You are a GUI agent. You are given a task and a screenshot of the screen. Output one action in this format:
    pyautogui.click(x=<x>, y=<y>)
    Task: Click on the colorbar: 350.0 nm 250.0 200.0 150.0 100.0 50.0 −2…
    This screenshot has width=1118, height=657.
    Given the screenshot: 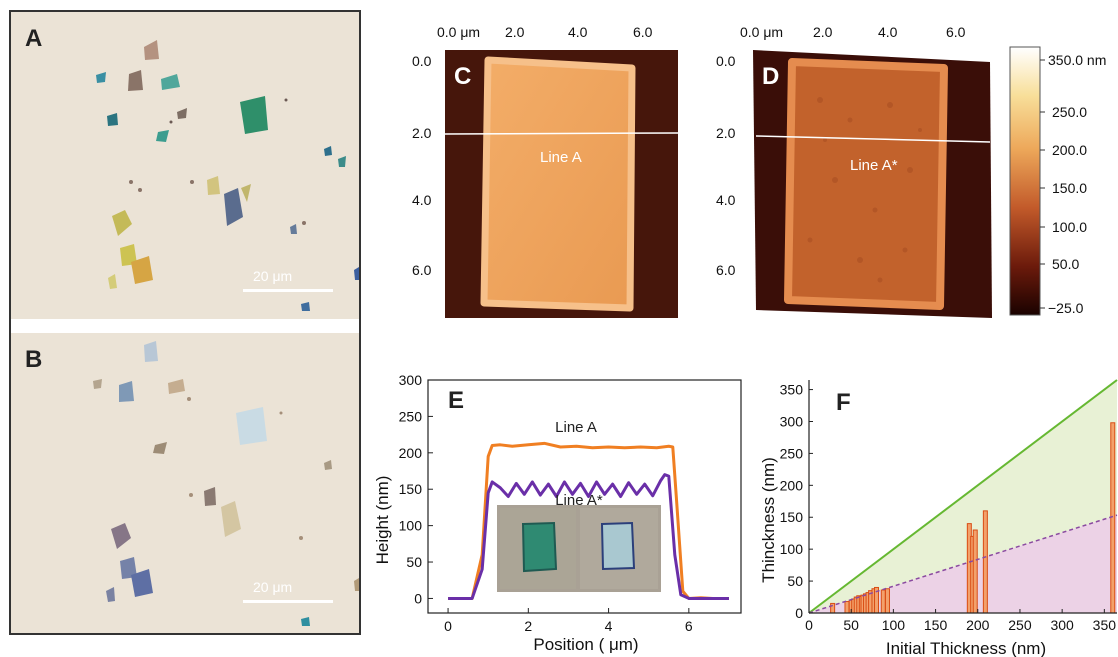 What is the action you would take?
    pyautogui.click(x=1057, y=181)
    